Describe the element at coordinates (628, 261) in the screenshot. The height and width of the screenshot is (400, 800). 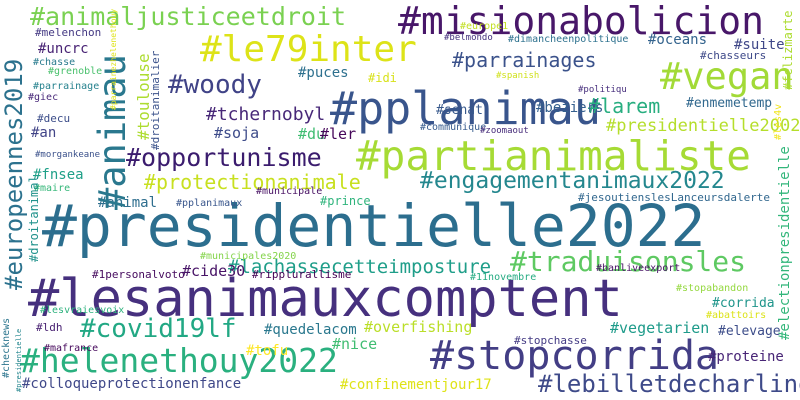
I see `word-traduisonsles: #traduisonsles` at that location.